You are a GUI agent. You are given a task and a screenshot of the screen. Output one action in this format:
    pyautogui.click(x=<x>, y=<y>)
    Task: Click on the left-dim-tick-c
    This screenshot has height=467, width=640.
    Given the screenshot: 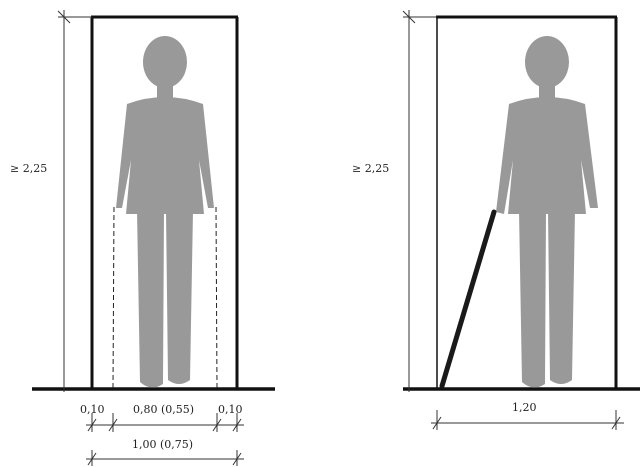 What is the action you would take?
    pyautogui.click(x=217, y=425)
    